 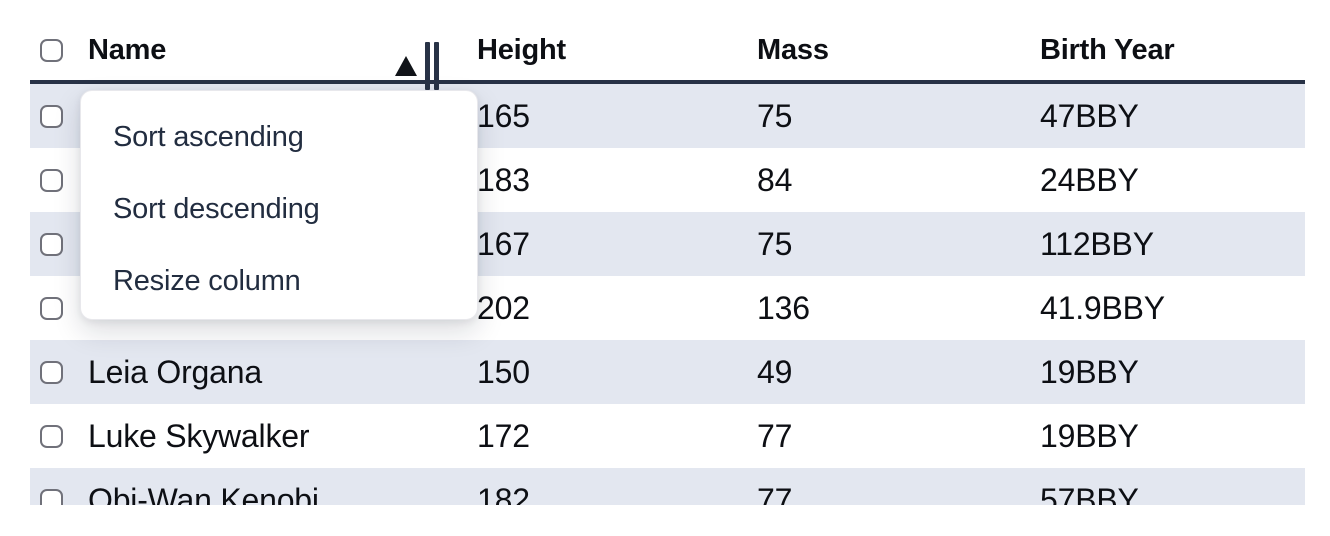 I want to click on cell-height: 172, so click(x=503, y=435).